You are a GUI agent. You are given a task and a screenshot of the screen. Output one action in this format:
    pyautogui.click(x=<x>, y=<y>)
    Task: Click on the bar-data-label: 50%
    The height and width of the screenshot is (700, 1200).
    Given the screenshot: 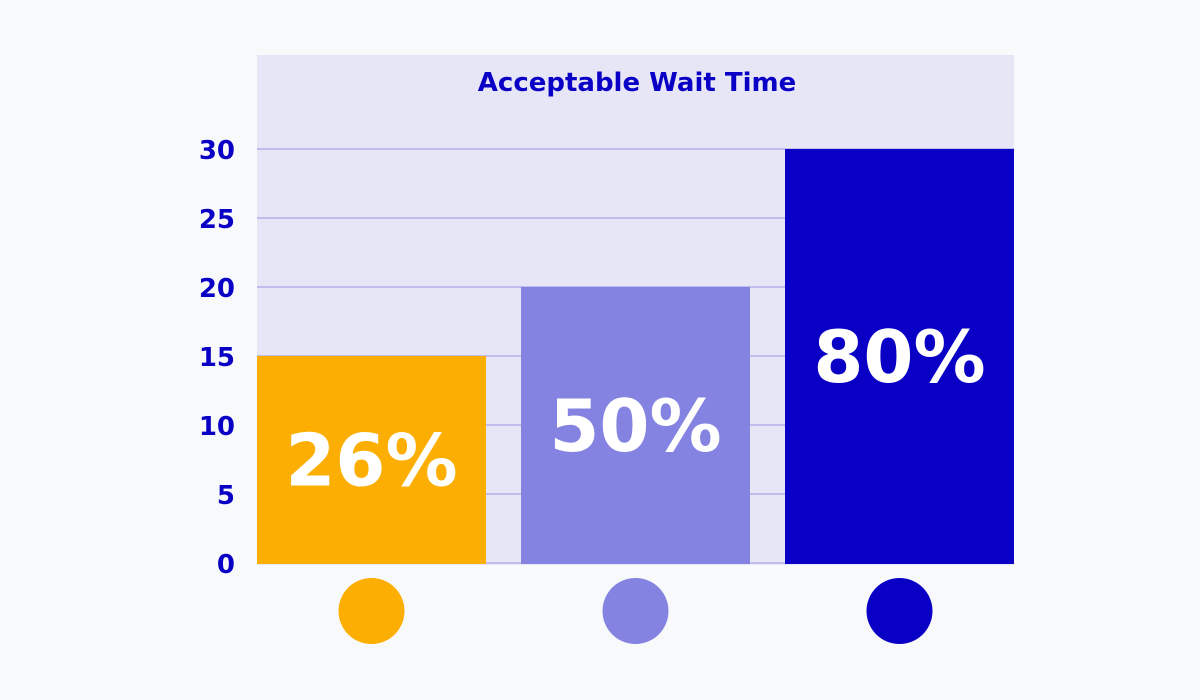 What is the action you would take?
    pyautogui.click(x=635, y=426)
    